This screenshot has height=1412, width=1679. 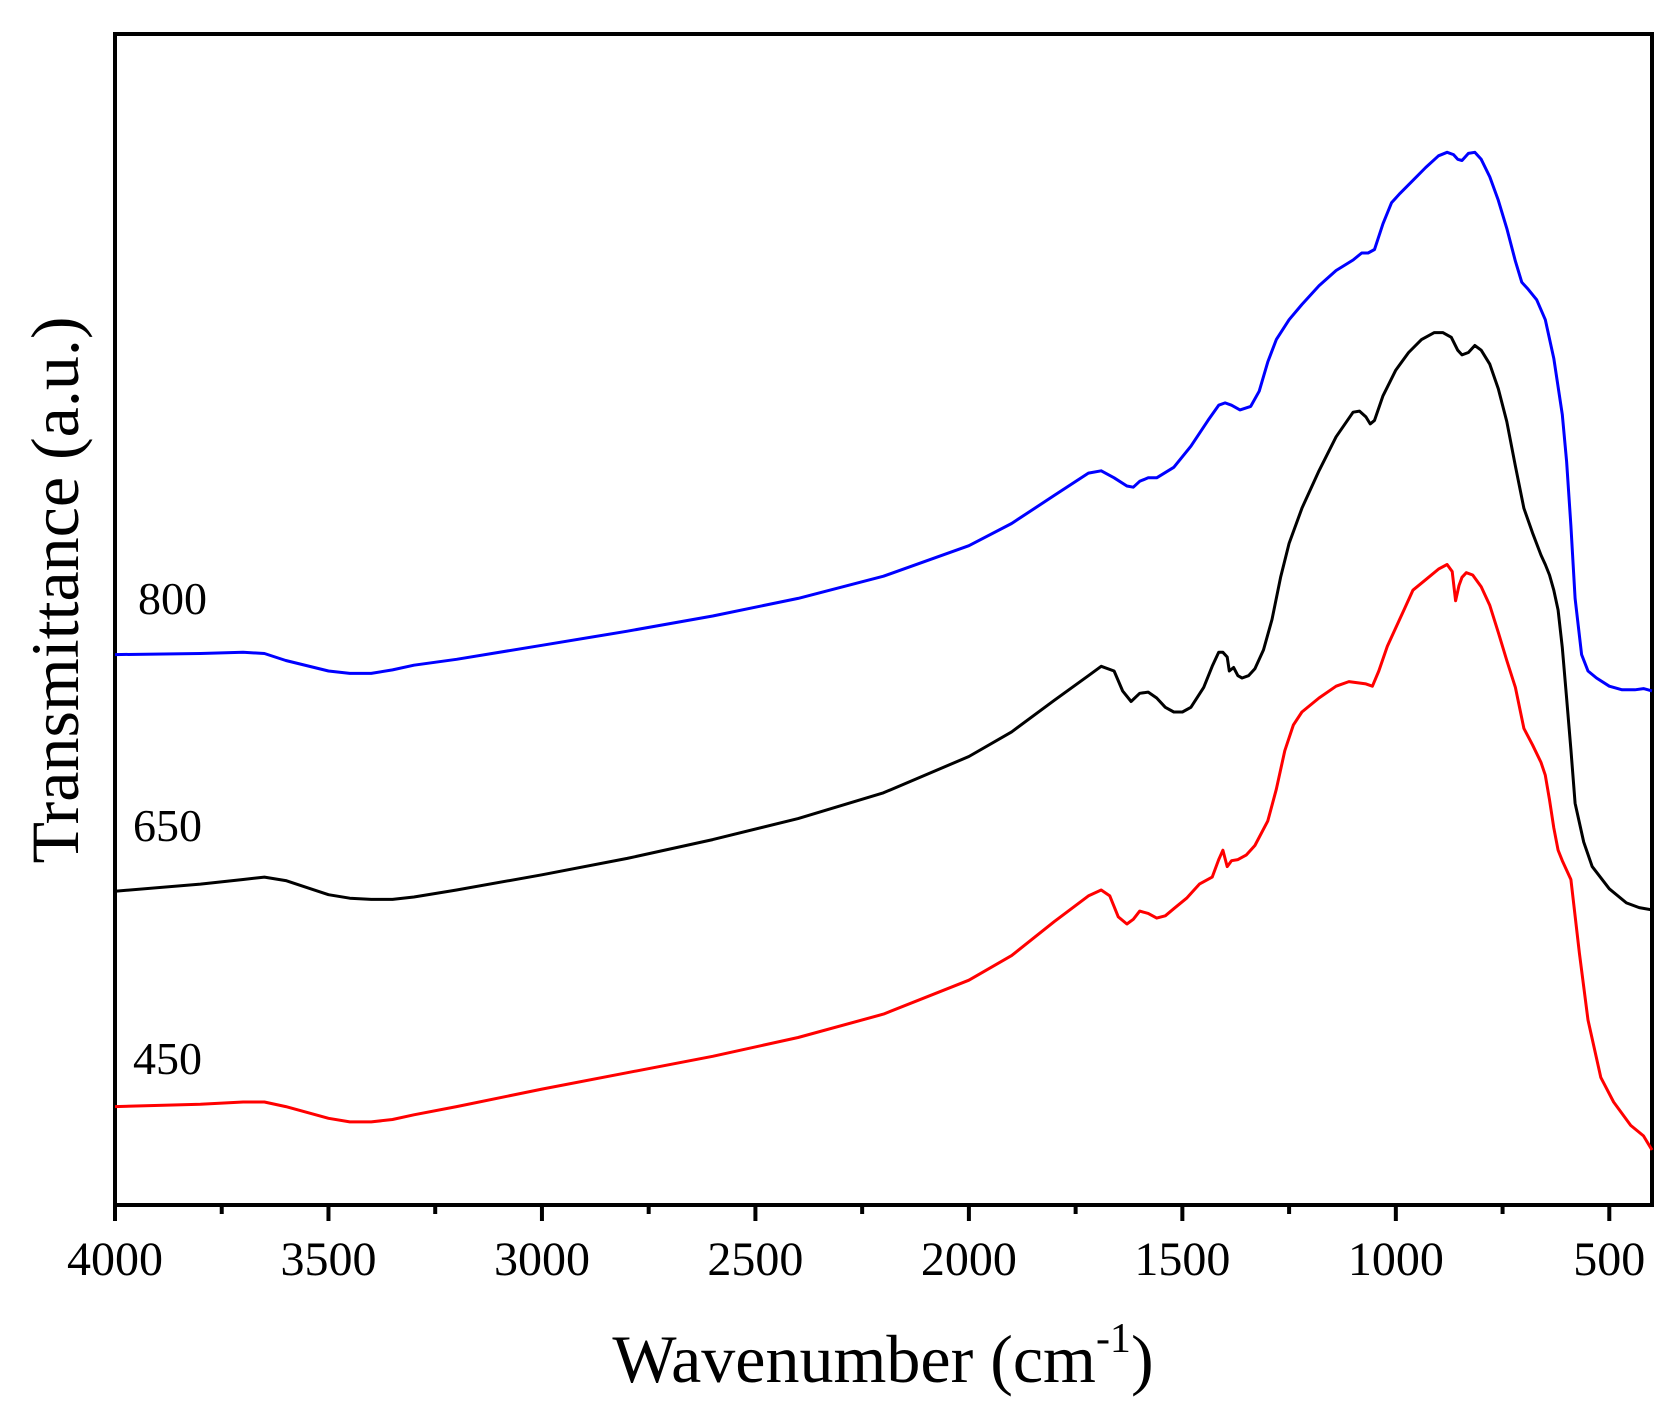 I want to click on x-axis-title-close: ), so click(x=1142, y=1359).